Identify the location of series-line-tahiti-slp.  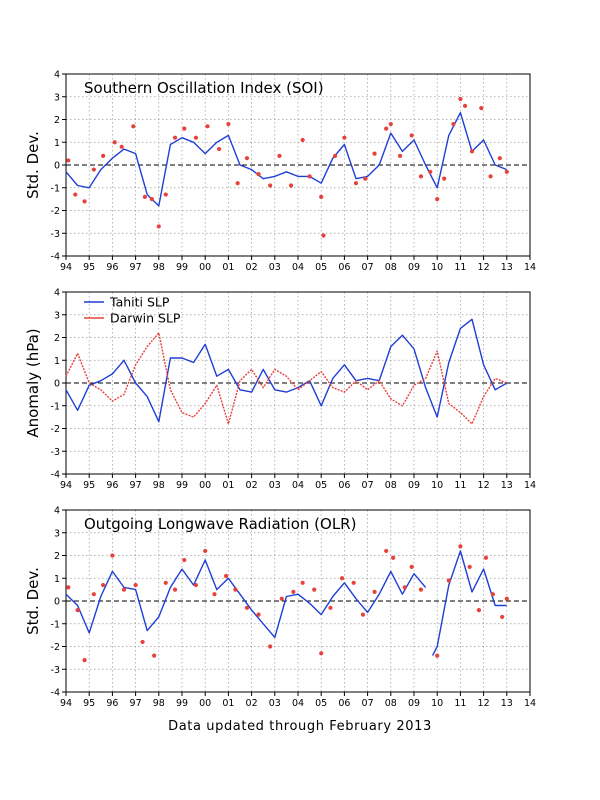
(286, 370).